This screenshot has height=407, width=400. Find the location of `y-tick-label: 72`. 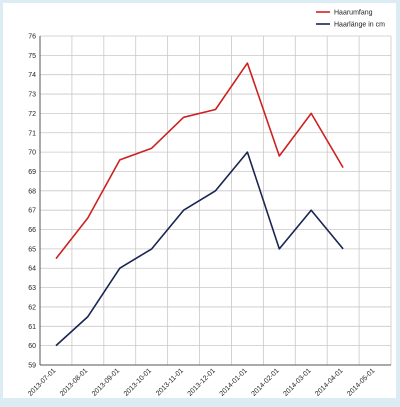

y-tick-label: 72 is located at coordinates (32, 114).